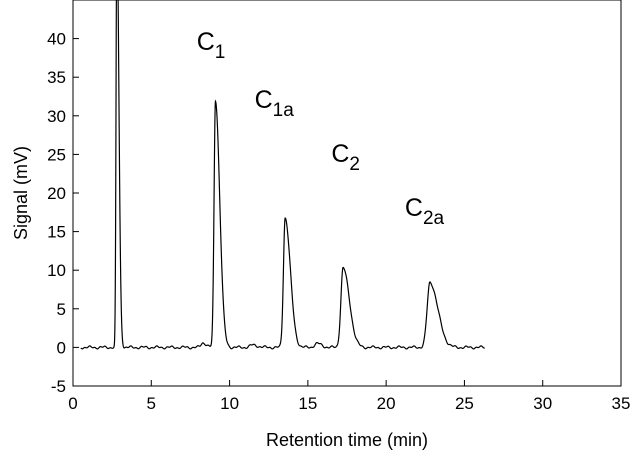  I want to click on x-tick-label: 10, so click(229, 403).